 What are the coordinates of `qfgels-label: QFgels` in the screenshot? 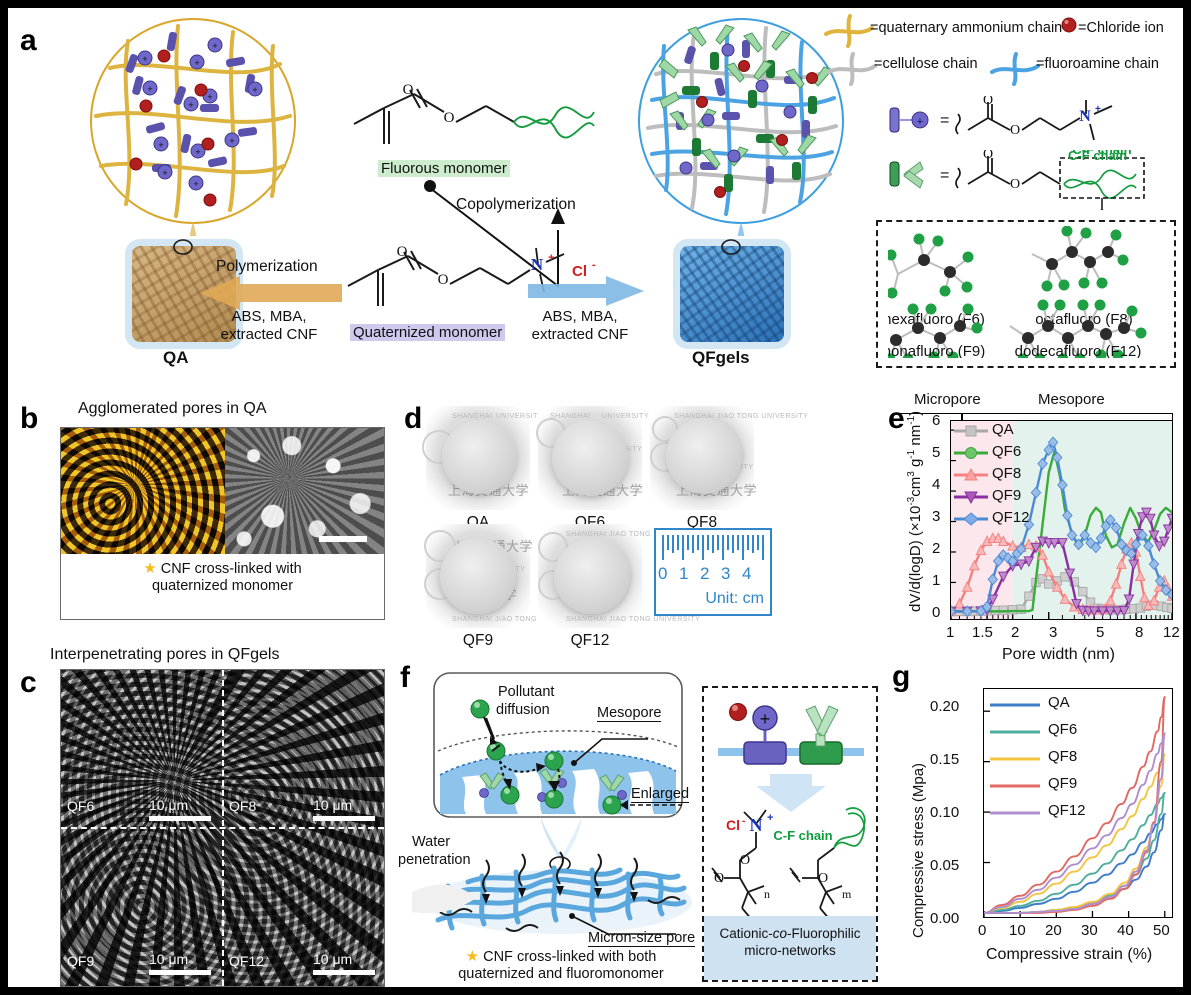 It's located at (721, 357).